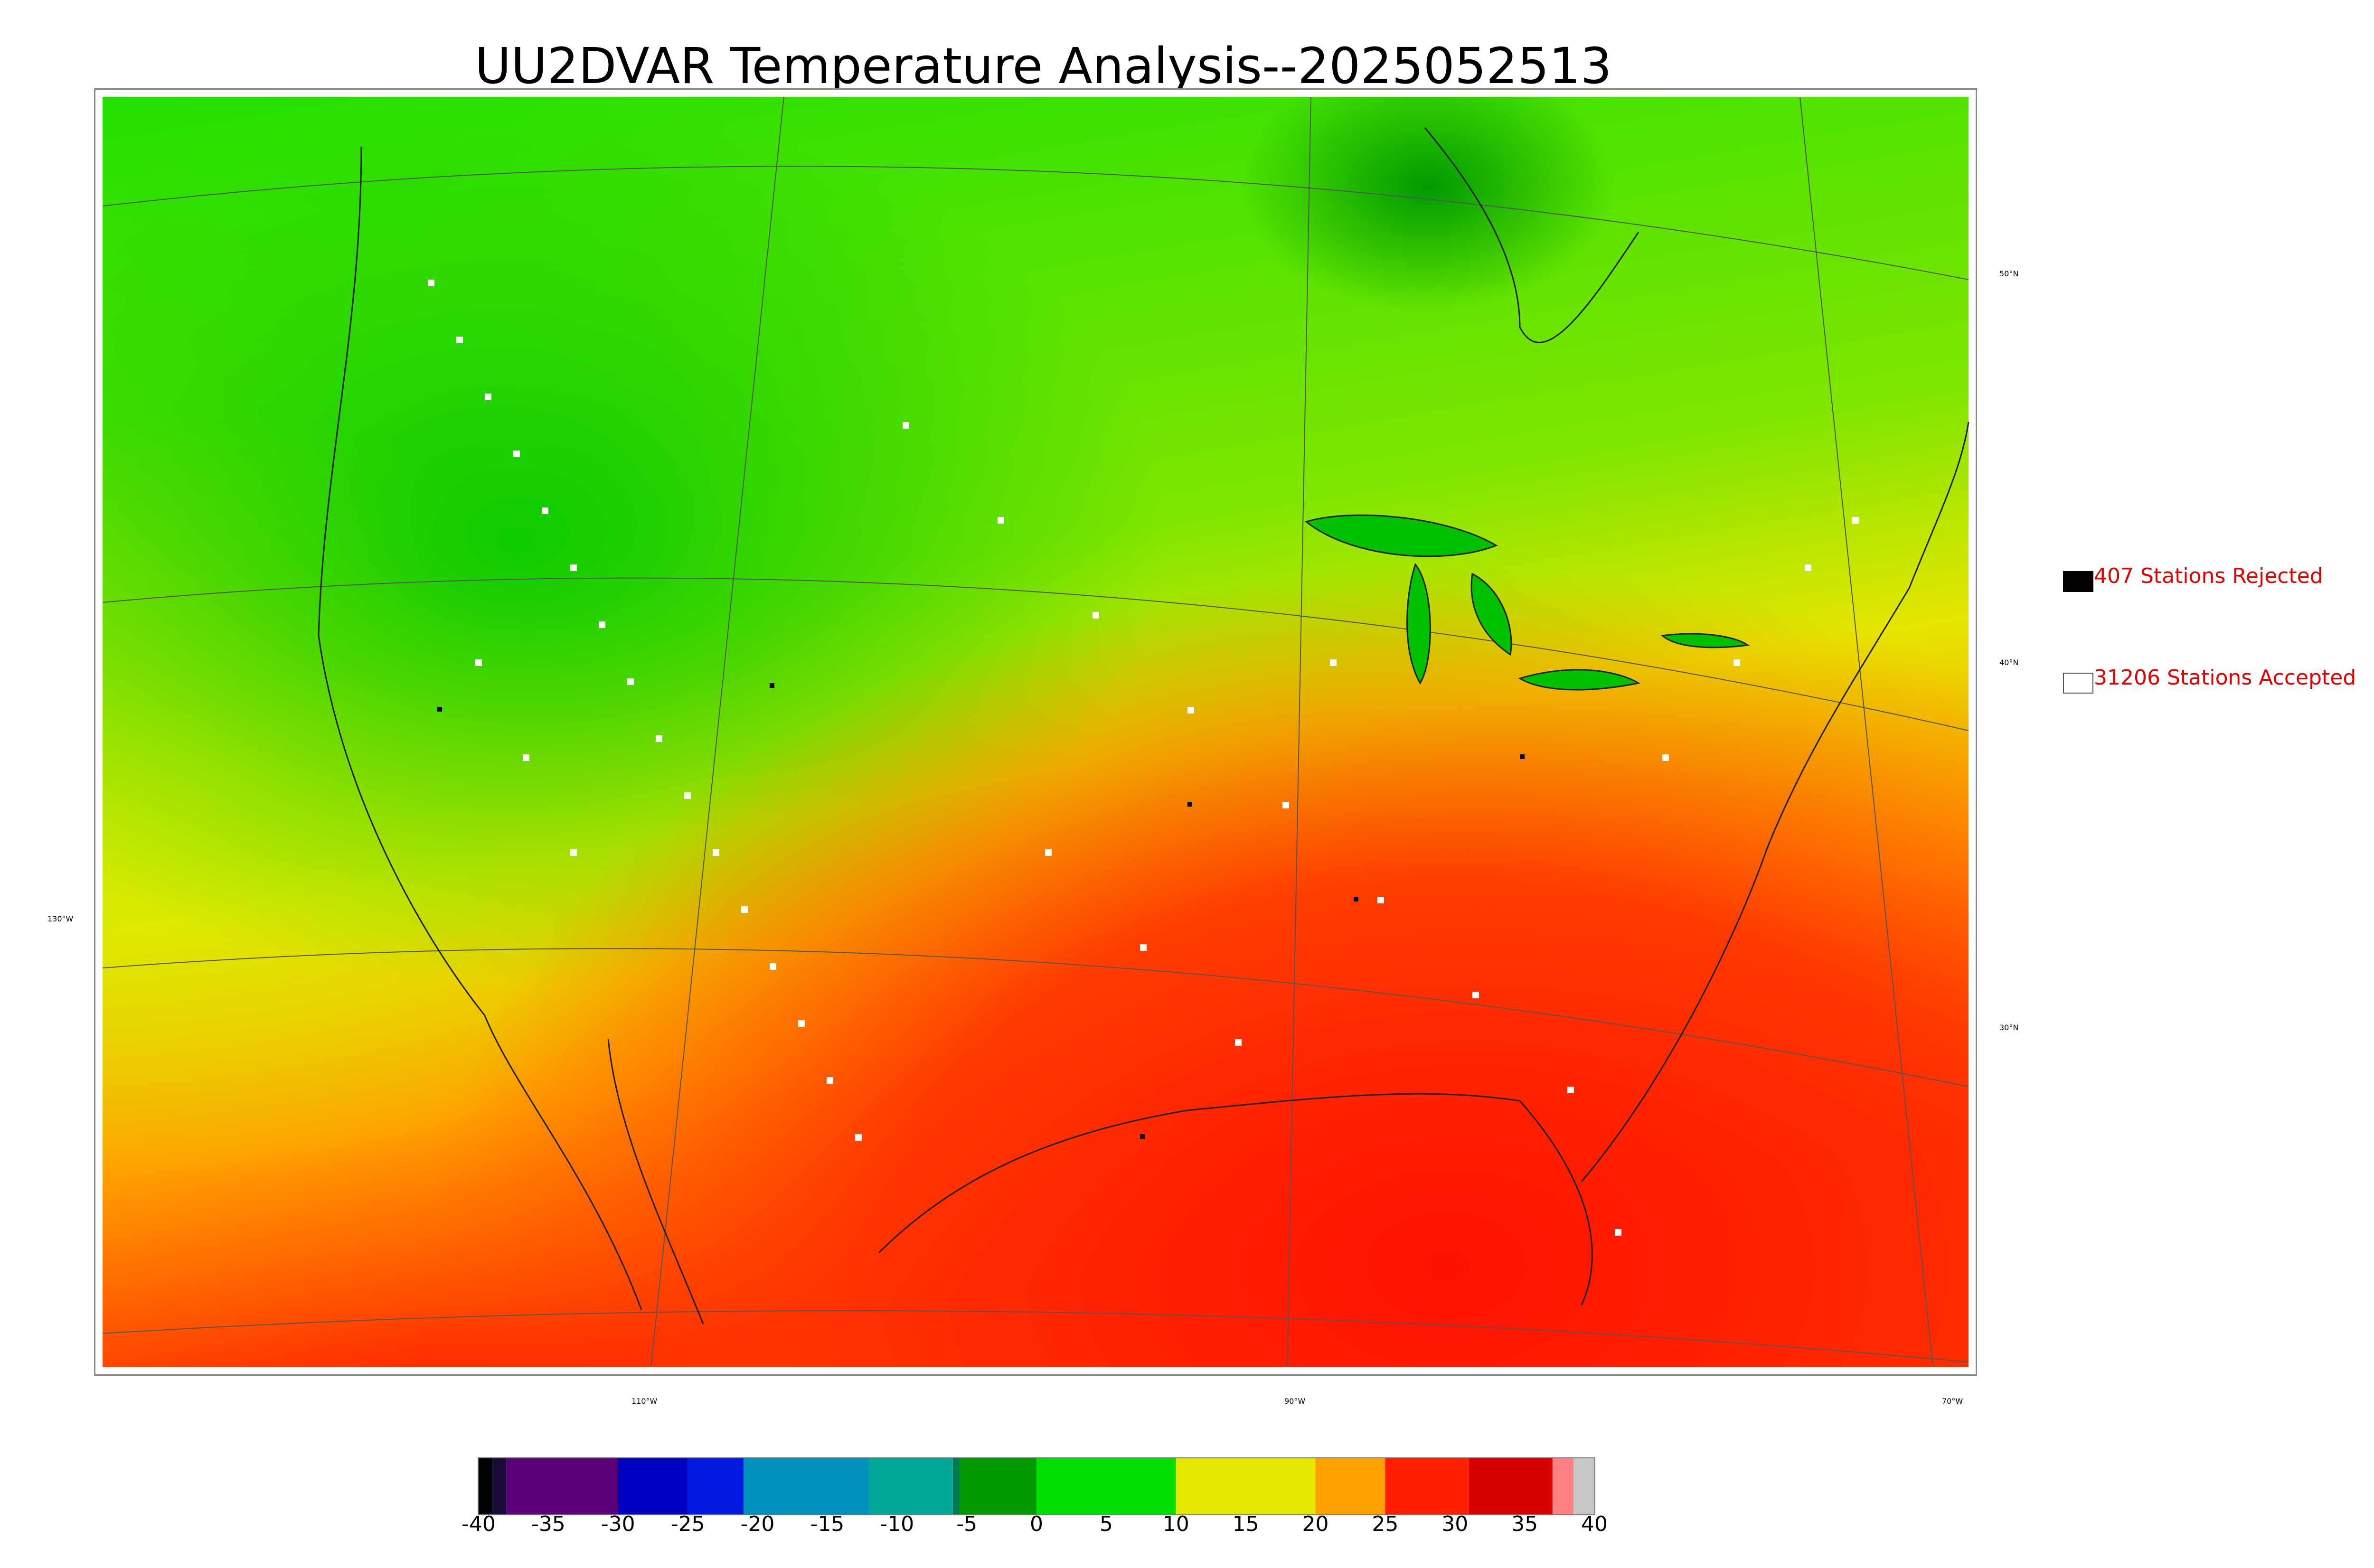 Image resolution: width=2374 pixels, height=1568 pixels. What do you see at coordinates (1527, 603) in the screenshot?
I see `great-lakes` at bounding box center [1527, 603].